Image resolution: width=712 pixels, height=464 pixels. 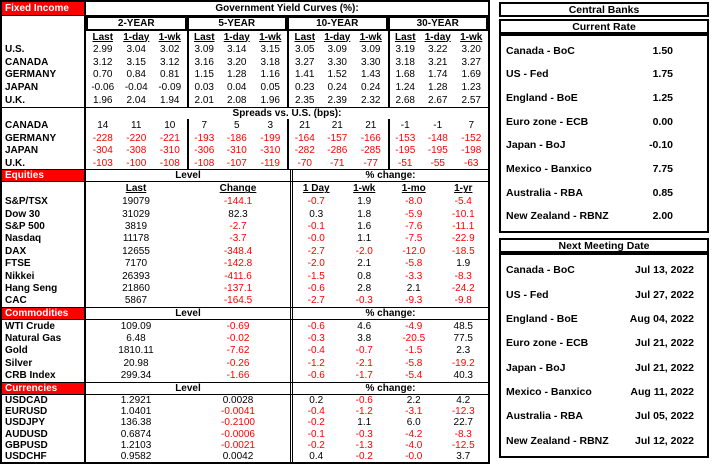 What do you see at coordinates (364, 226) in the screenshot?
I see `value-cell: 1.6` at bounding box center [364, 226].